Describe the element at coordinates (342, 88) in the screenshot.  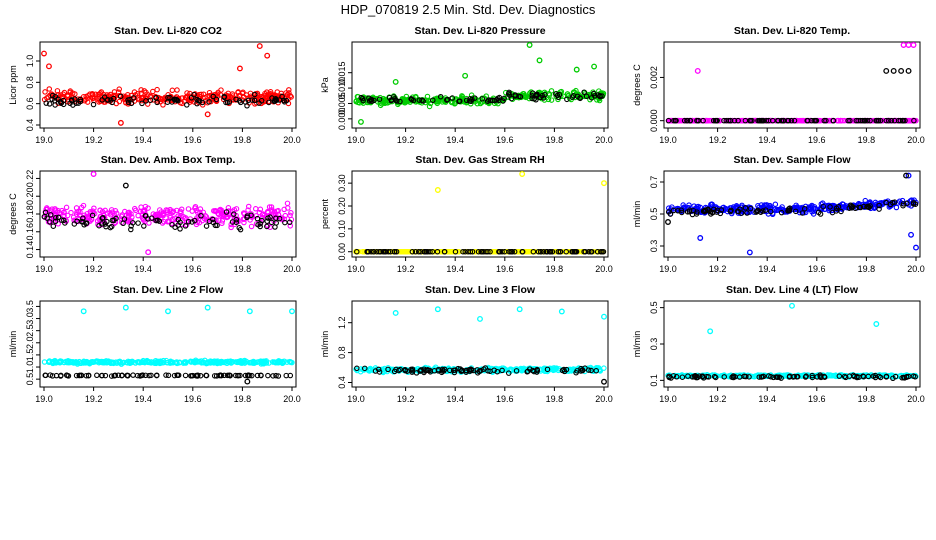
I see `y-tick-label: 0.010` at that location.